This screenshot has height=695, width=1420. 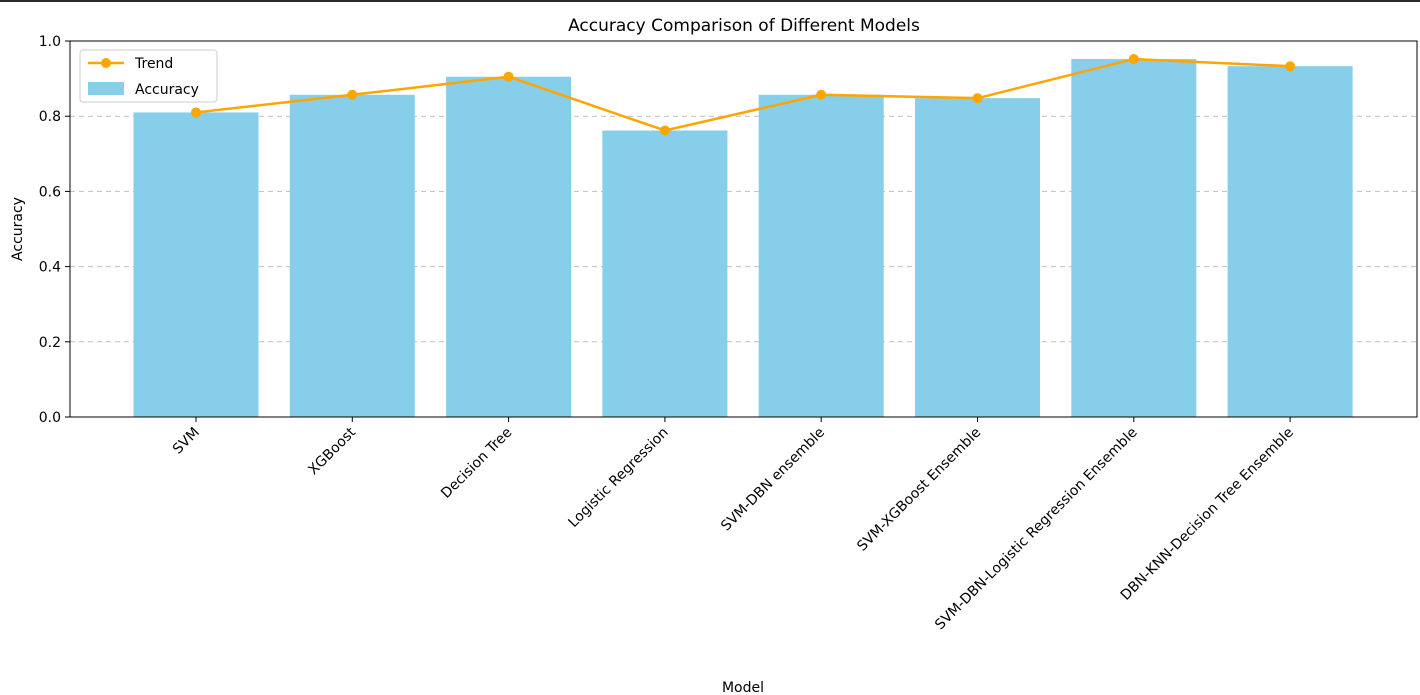 I want to click on x-tick-label: Logistic Regression, so click(x=618, y=478).